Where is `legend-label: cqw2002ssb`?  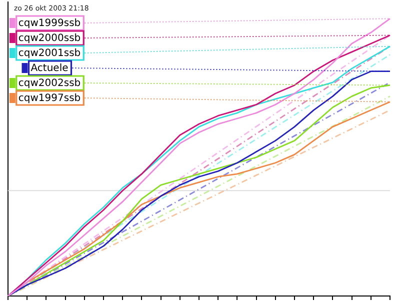
legend-label: cqw2002ssb is located at coordinates (49, 84).